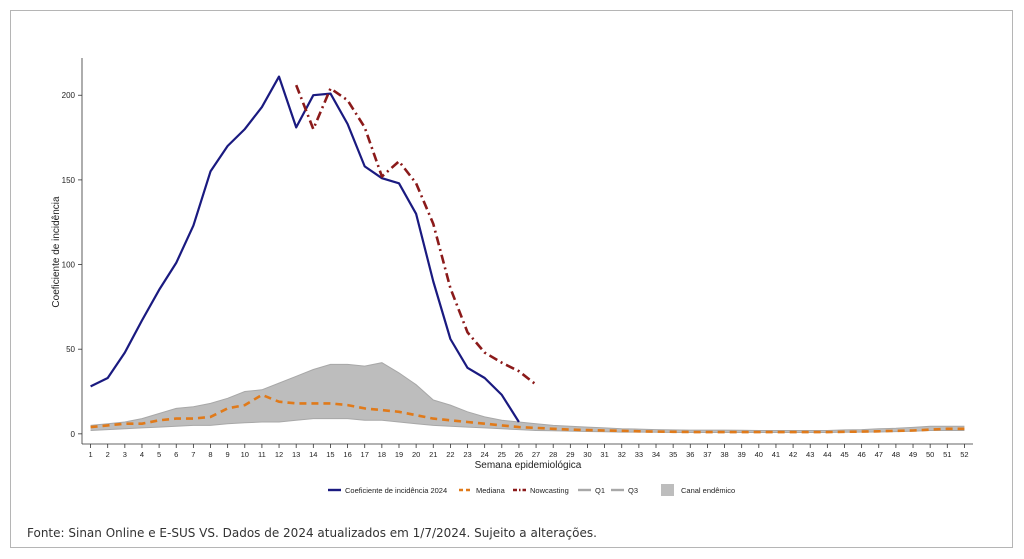 The width and height of the screenshot is (1024, 559). What do you see at coordinates (69, 180) in the screenshot?
I see `y-tick-label-150: 150` at bounding box center [69, 180].